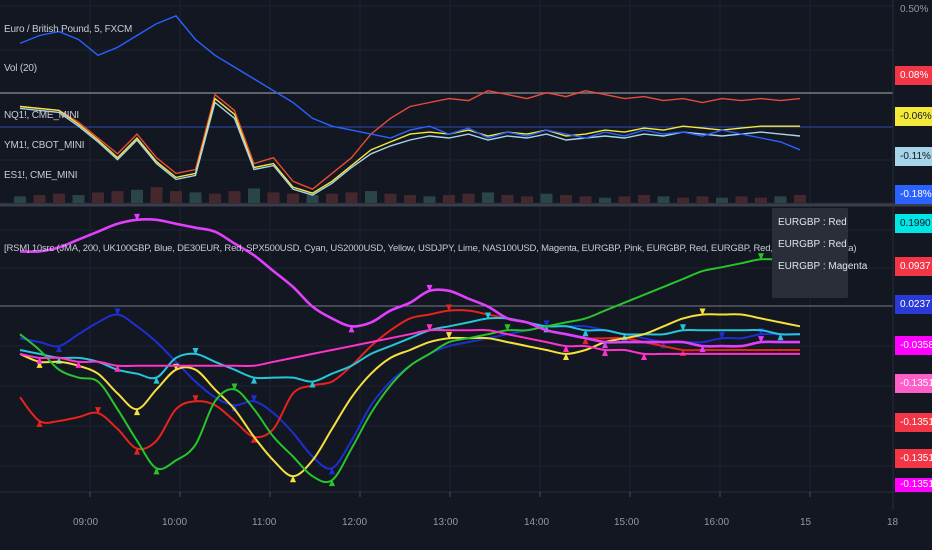 The height and width of the screenshot is (550, 932). I want to click on upper-legend-nq: NQ1!, CME_MINI, so click(41, 115).